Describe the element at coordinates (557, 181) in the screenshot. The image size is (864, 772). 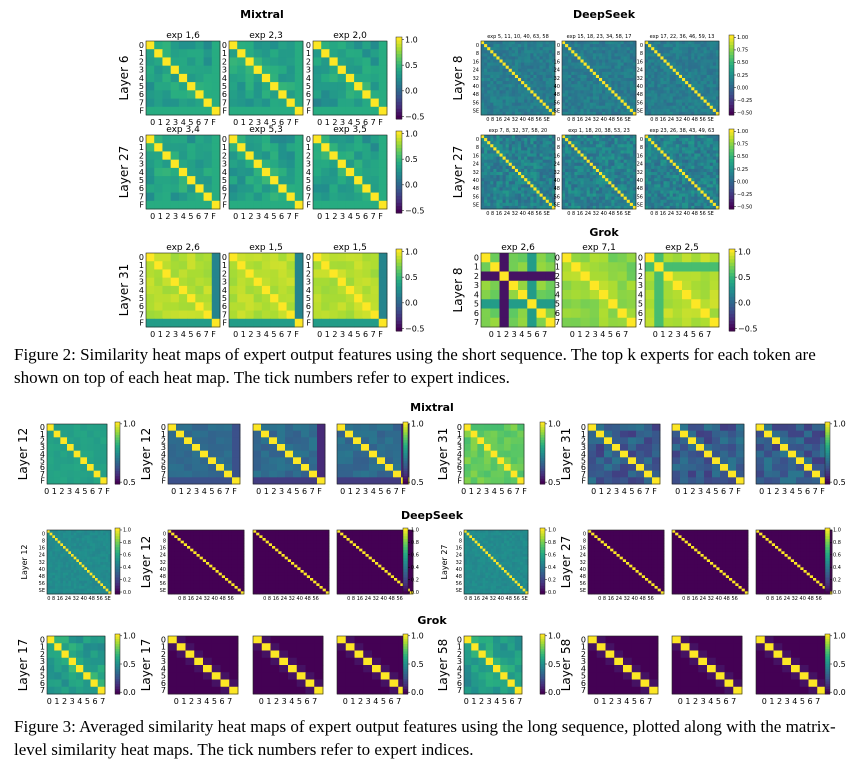
I see `y-tick-label: 40` at that location.